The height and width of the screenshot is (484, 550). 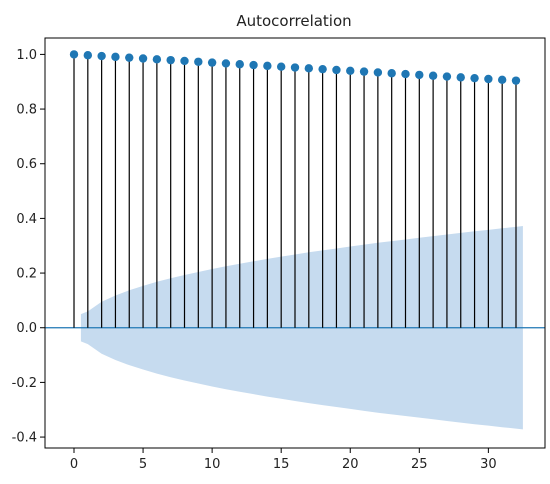 I want to click on y-tick-label-6: 0.8, so click(x=26, y=110).